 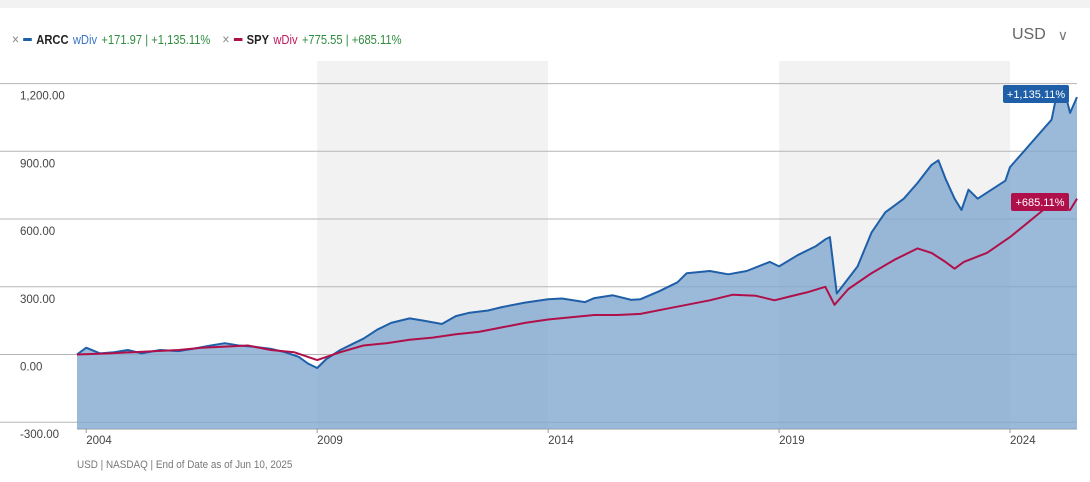 What do you see at coordinates (330, 441) in the screenshot?
I see `x-tick-label: 2009` at bounding box center [330, 441].